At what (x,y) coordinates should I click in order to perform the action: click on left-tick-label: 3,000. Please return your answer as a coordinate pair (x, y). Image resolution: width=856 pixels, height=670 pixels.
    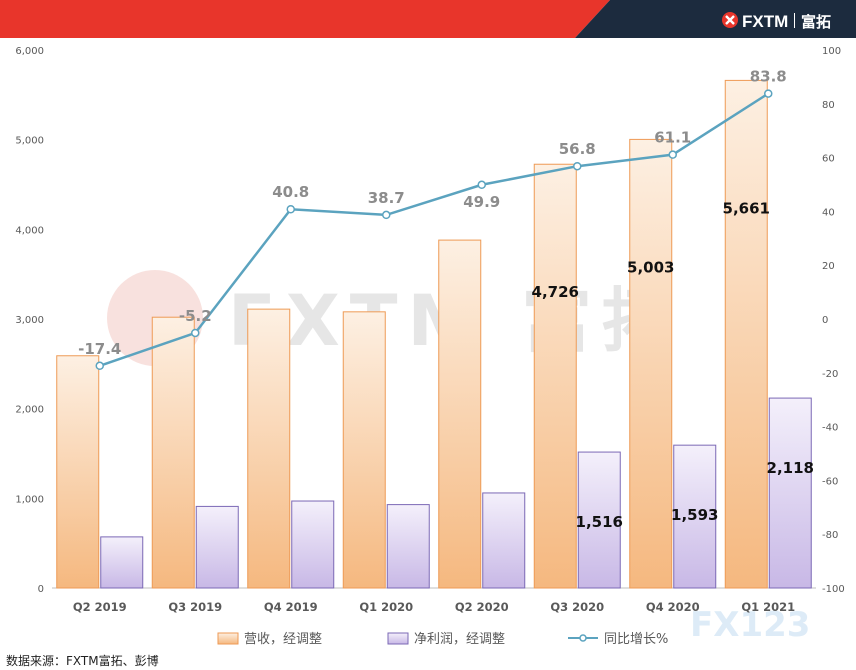
    Looking at the image, I should click on (29, 320).